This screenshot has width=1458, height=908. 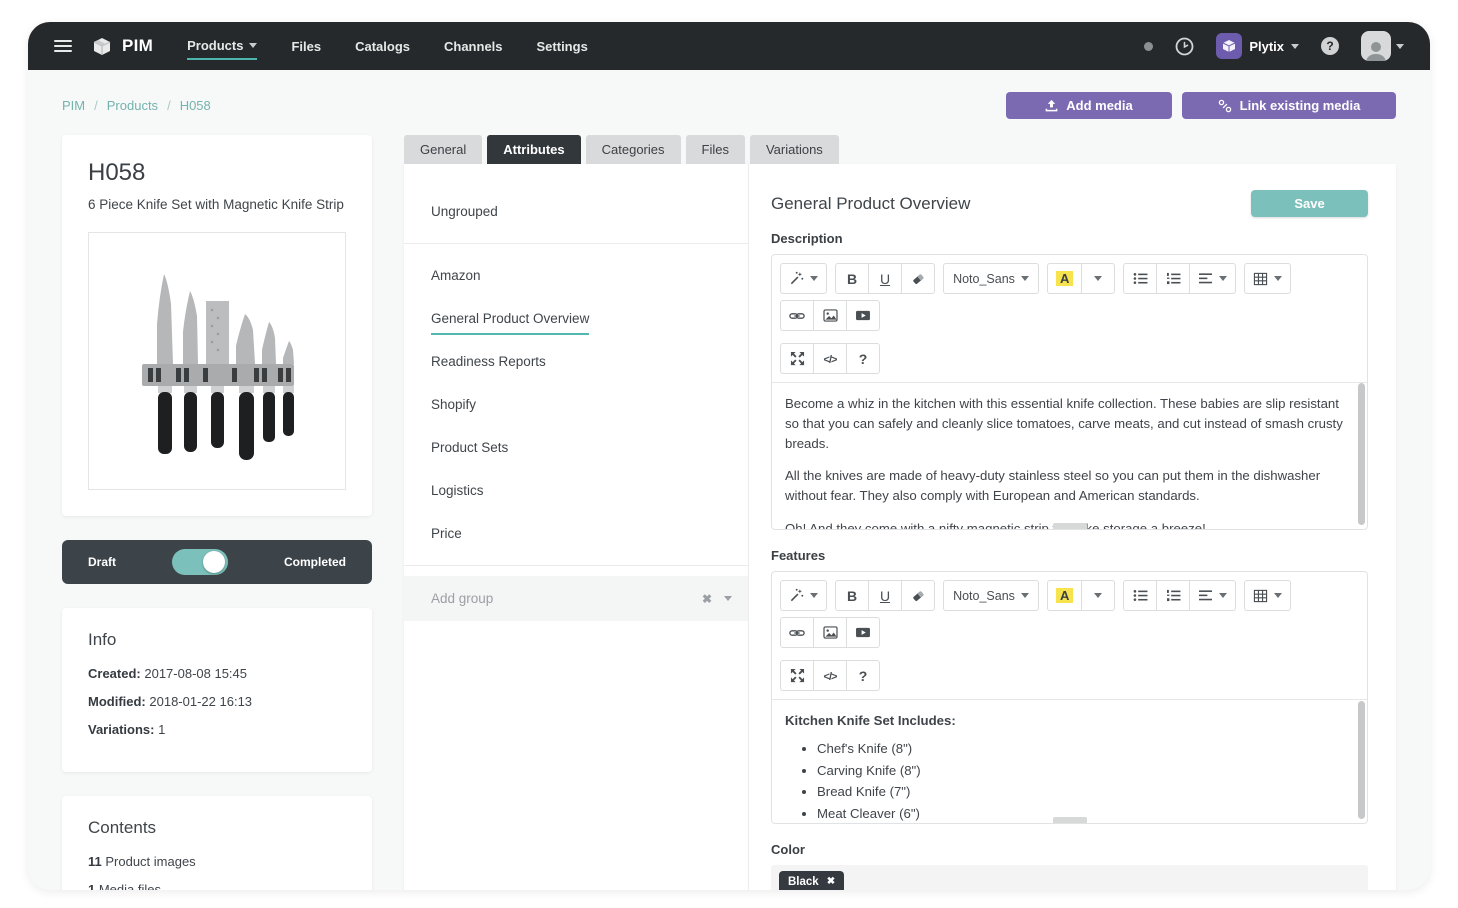 What do you see at coordinates (1260, 596) in the screenshot?
I see `table-icon` at bounding box center [1260, 596].